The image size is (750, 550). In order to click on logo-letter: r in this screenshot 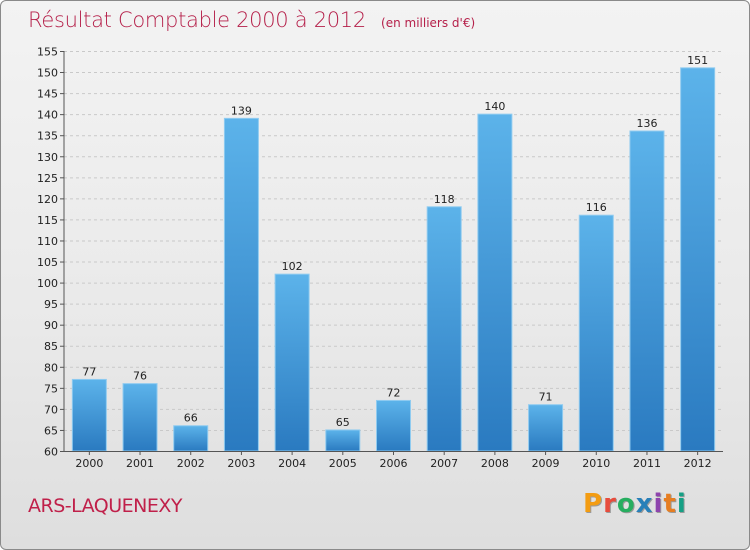, I will do `click(610, 504)`.